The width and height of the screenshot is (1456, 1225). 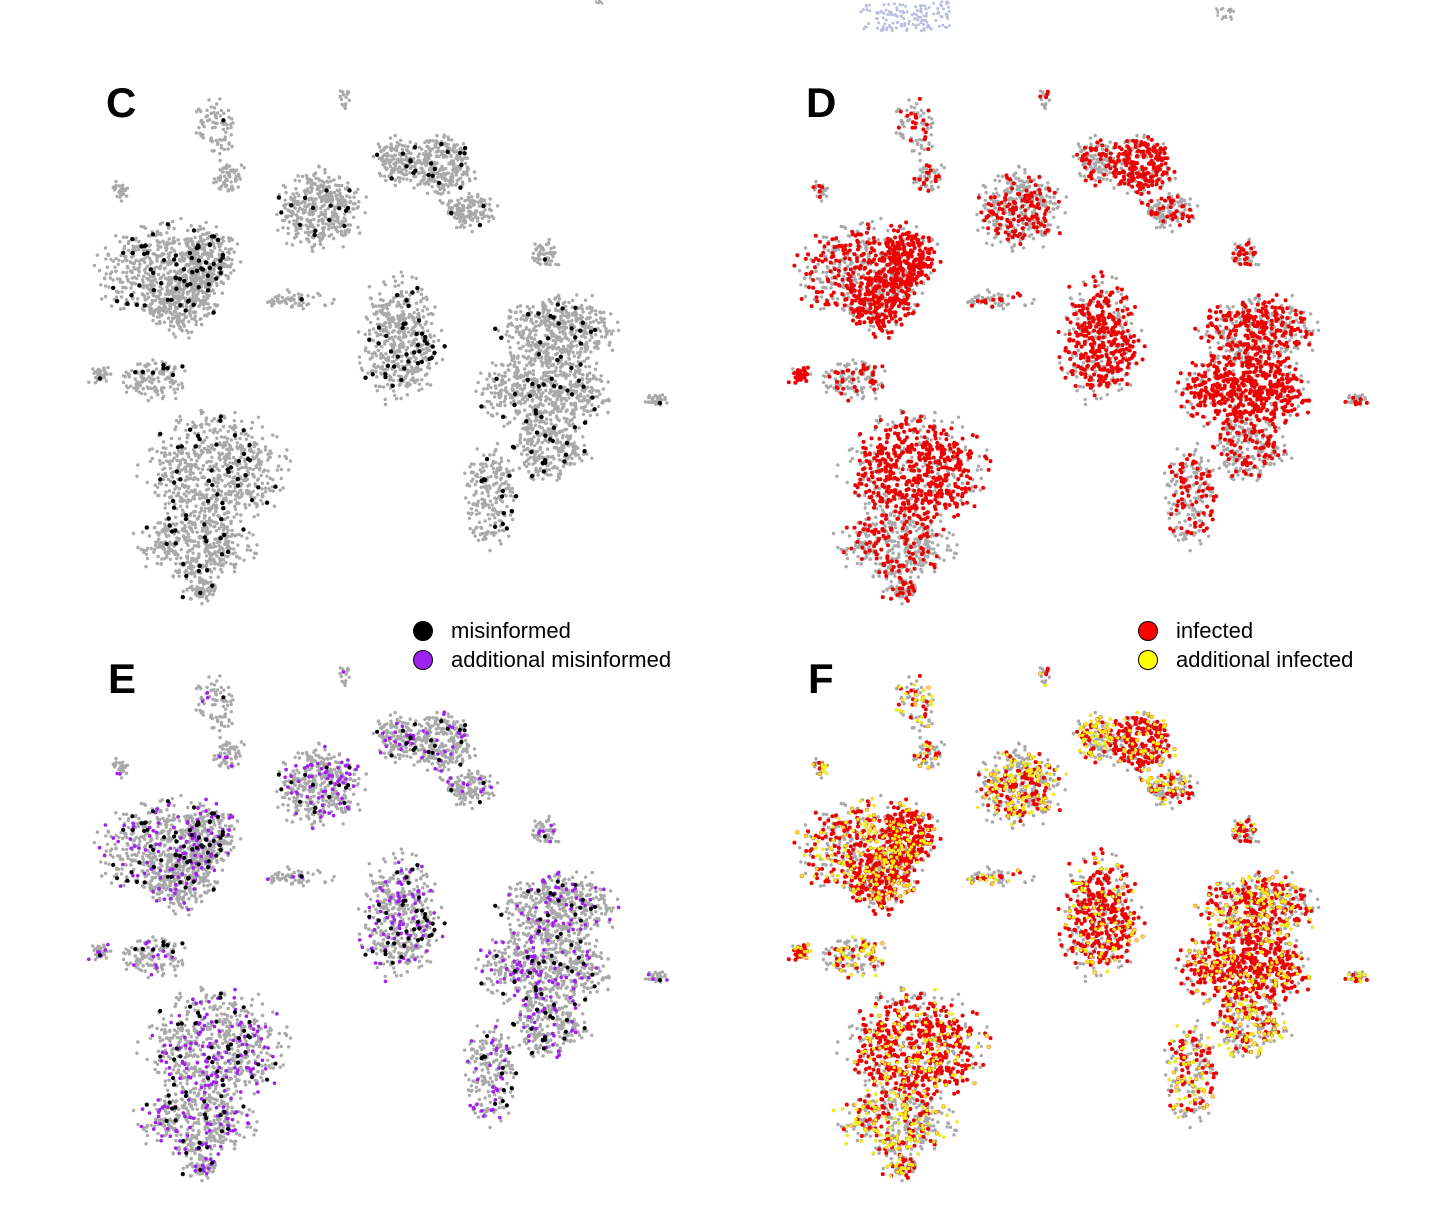 What do you see at coordinates (561, 660) in the screenshot?
I see `legend-label: additional misinformed` at bounding box center [561, 660].